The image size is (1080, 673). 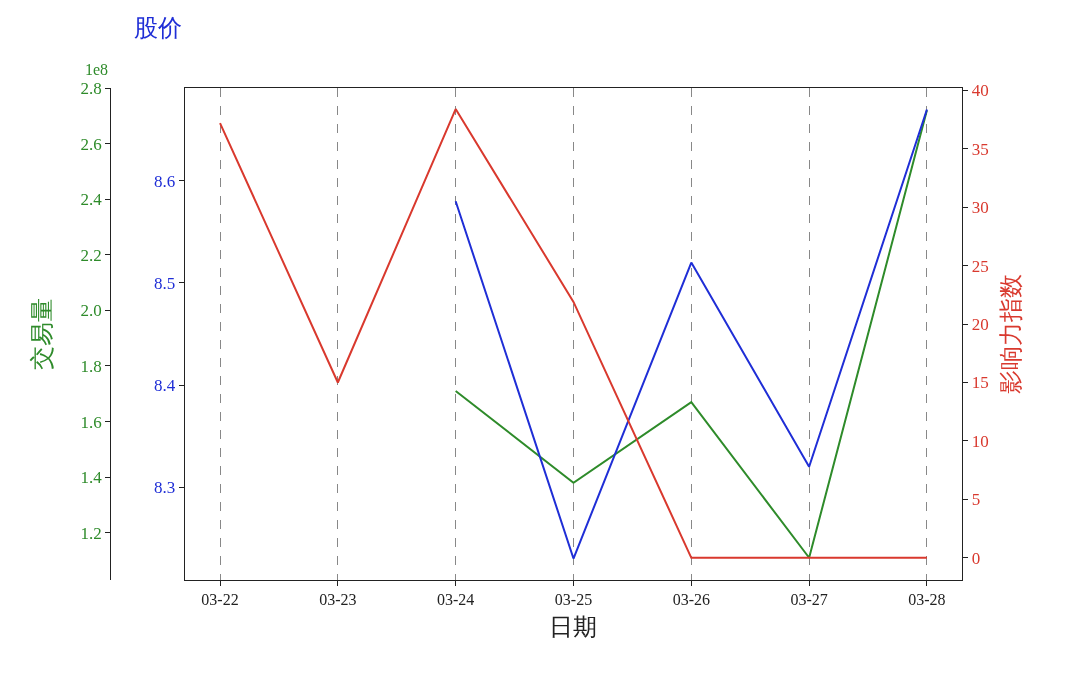 I want to click on y2-tick-label: 8.4, so click(x=165, y=385).